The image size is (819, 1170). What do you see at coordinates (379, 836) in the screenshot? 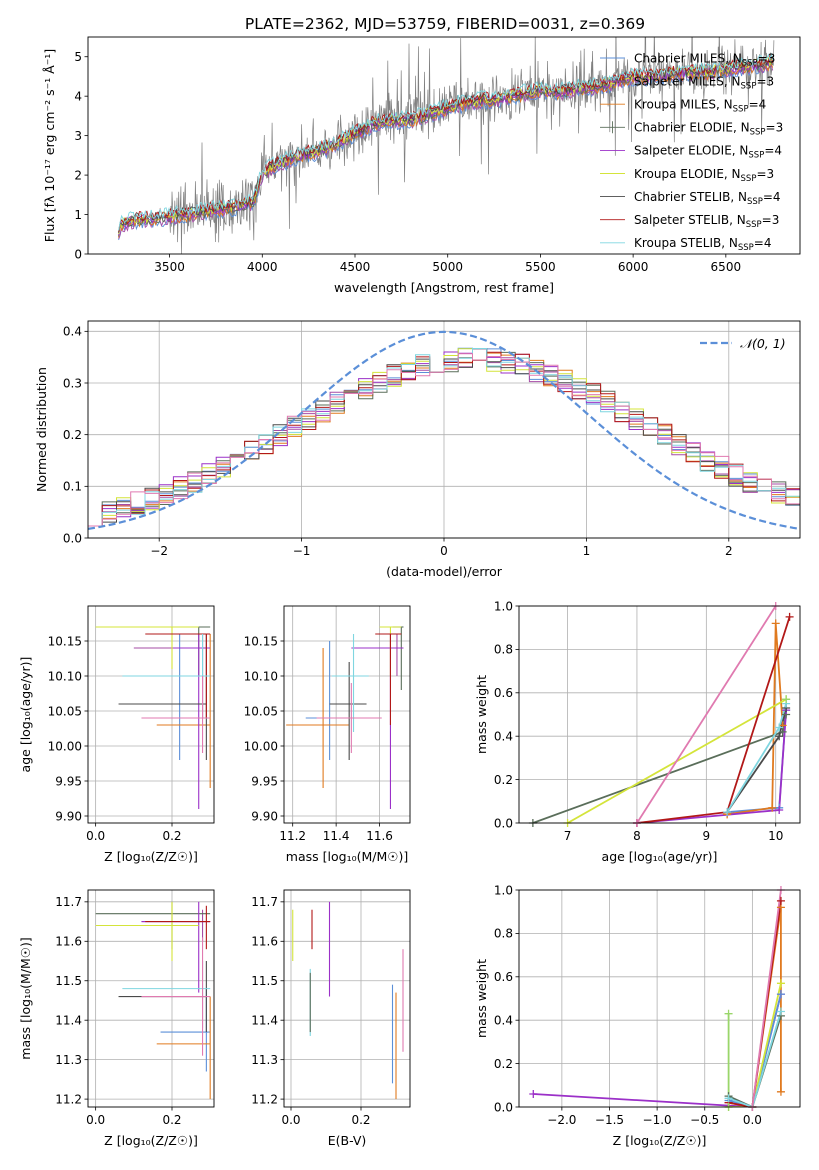
I see `x-tick-label: 11.6` at bounding box center [379, 836].